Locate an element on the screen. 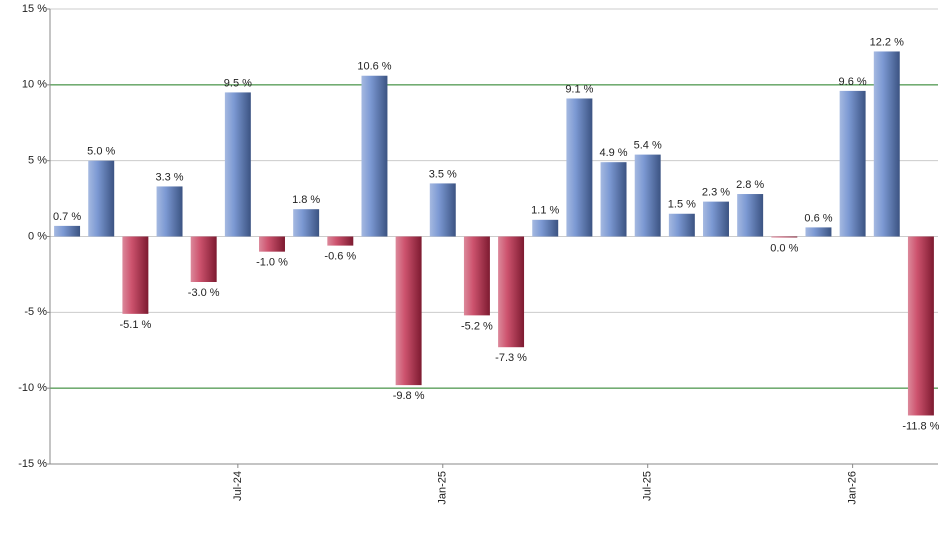 This screenshot has width=940, height=550. value-label: 2.8 % is located at coordinates (750, 185).